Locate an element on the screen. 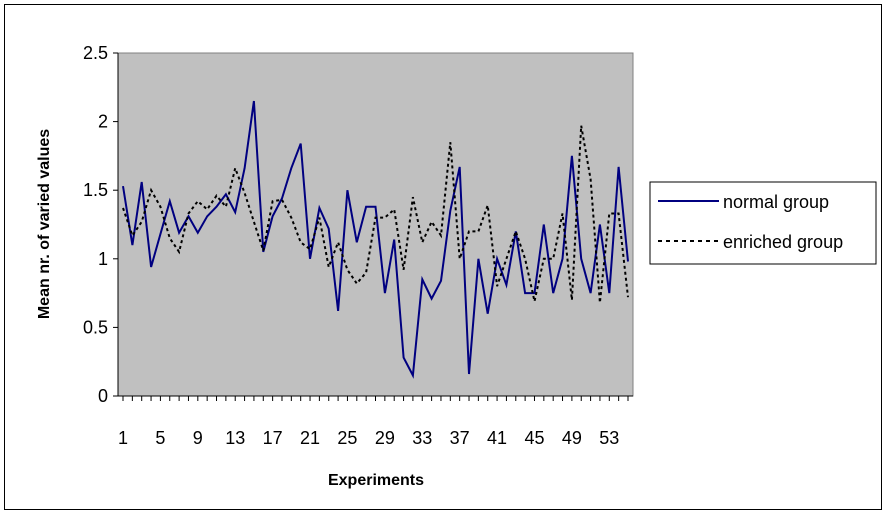 The width and height of the screenshot is (888, 515). x-tick-label: 21 is located at coordinates (310, 438).